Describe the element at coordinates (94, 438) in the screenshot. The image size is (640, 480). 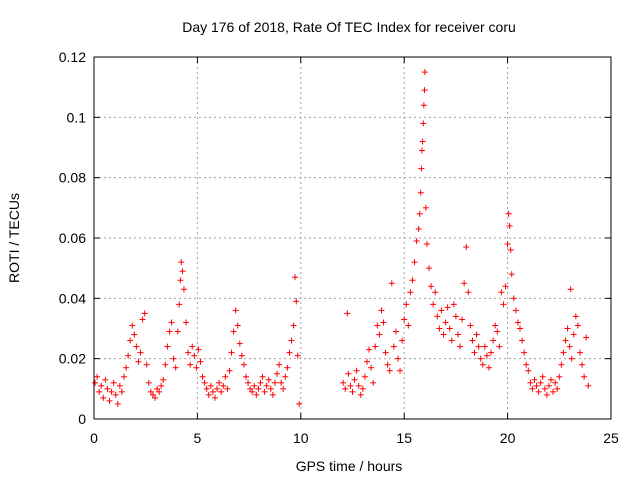
I see `x-tick-label: 0` at that location.